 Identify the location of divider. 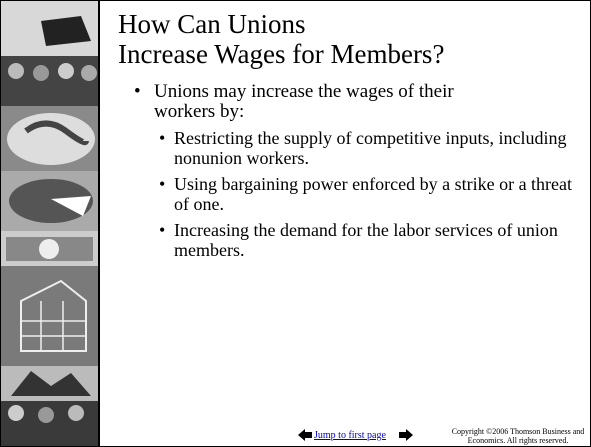
(99, 223).